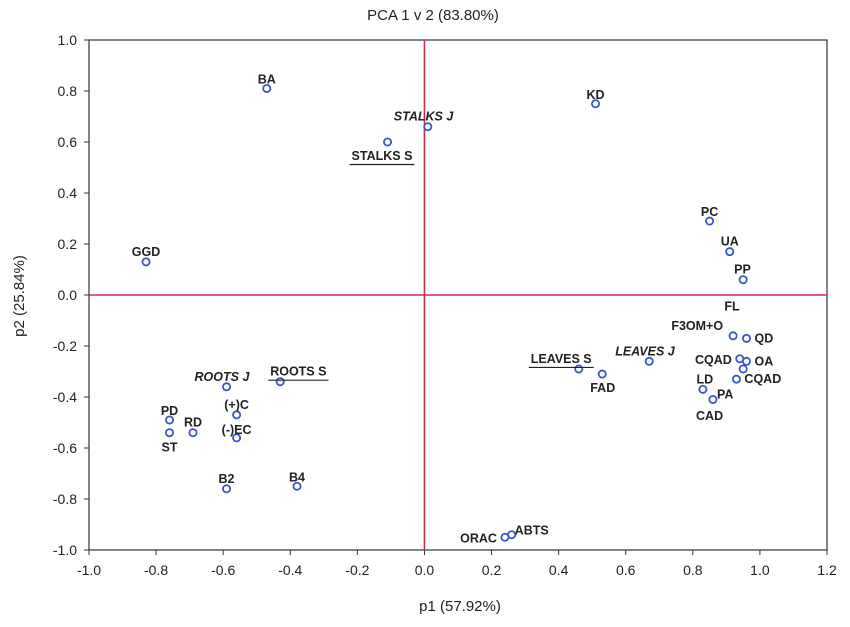 The height and width of the screenshot is (627, 850). Describe the element at coordinates (705, 379) in the screenshot. I see `data-point-label: LD` at that location.